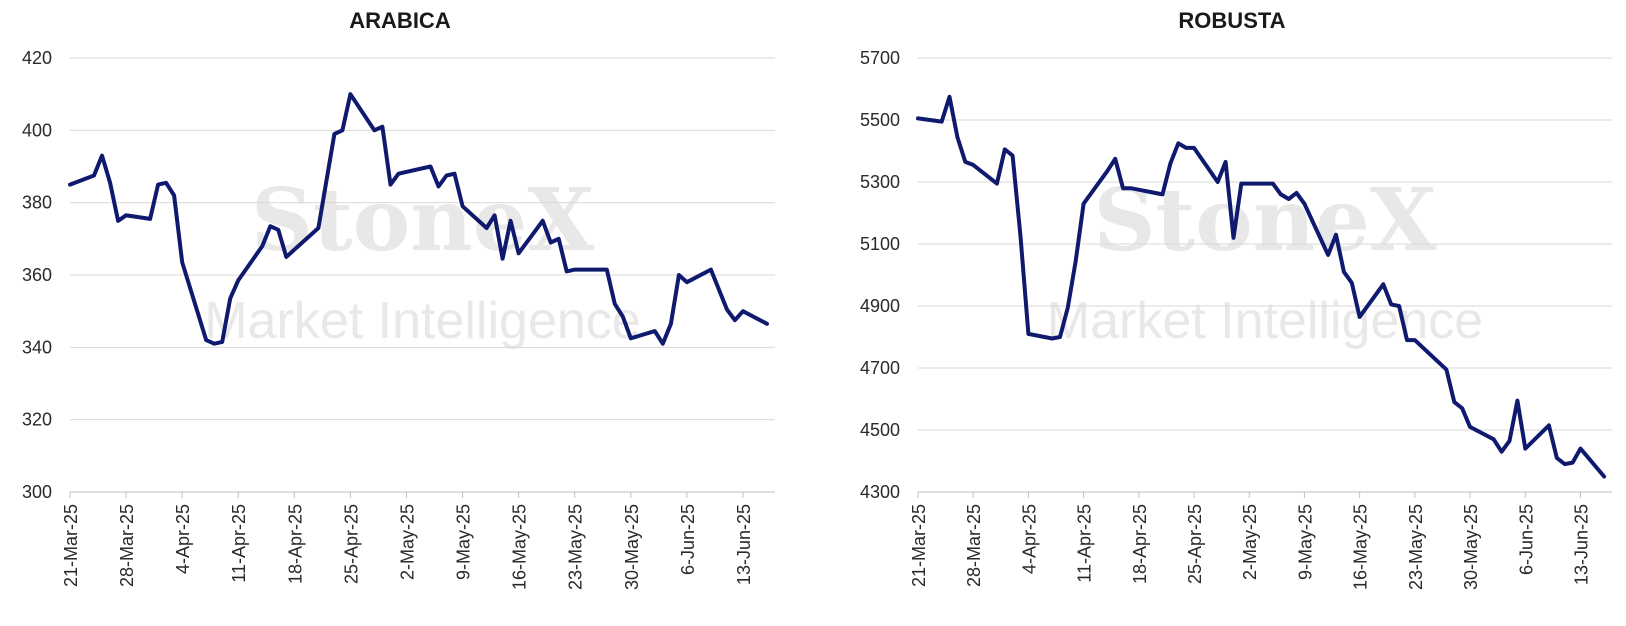 The height and width of the screenshot is (626, 1626). Describe the element at coordinates (37, 347) in the screenshot. I see `y-tick-label: 340` at that location.